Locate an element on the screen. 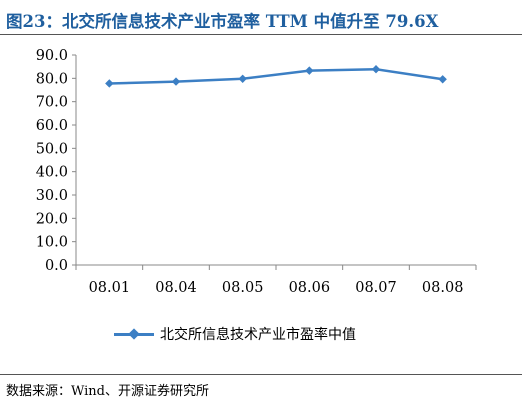  legend-swatch is located at coordinates (134, 334).